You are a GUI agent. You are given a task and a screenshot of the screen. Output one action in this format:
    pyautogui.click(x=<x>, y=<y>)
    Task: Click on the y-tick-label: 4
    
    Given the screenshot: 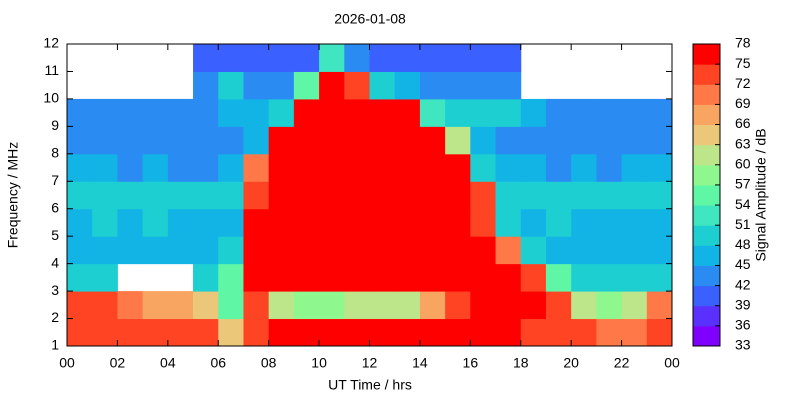 What is the action you would take?
    pyautogui.click(x=55, y=262)
    